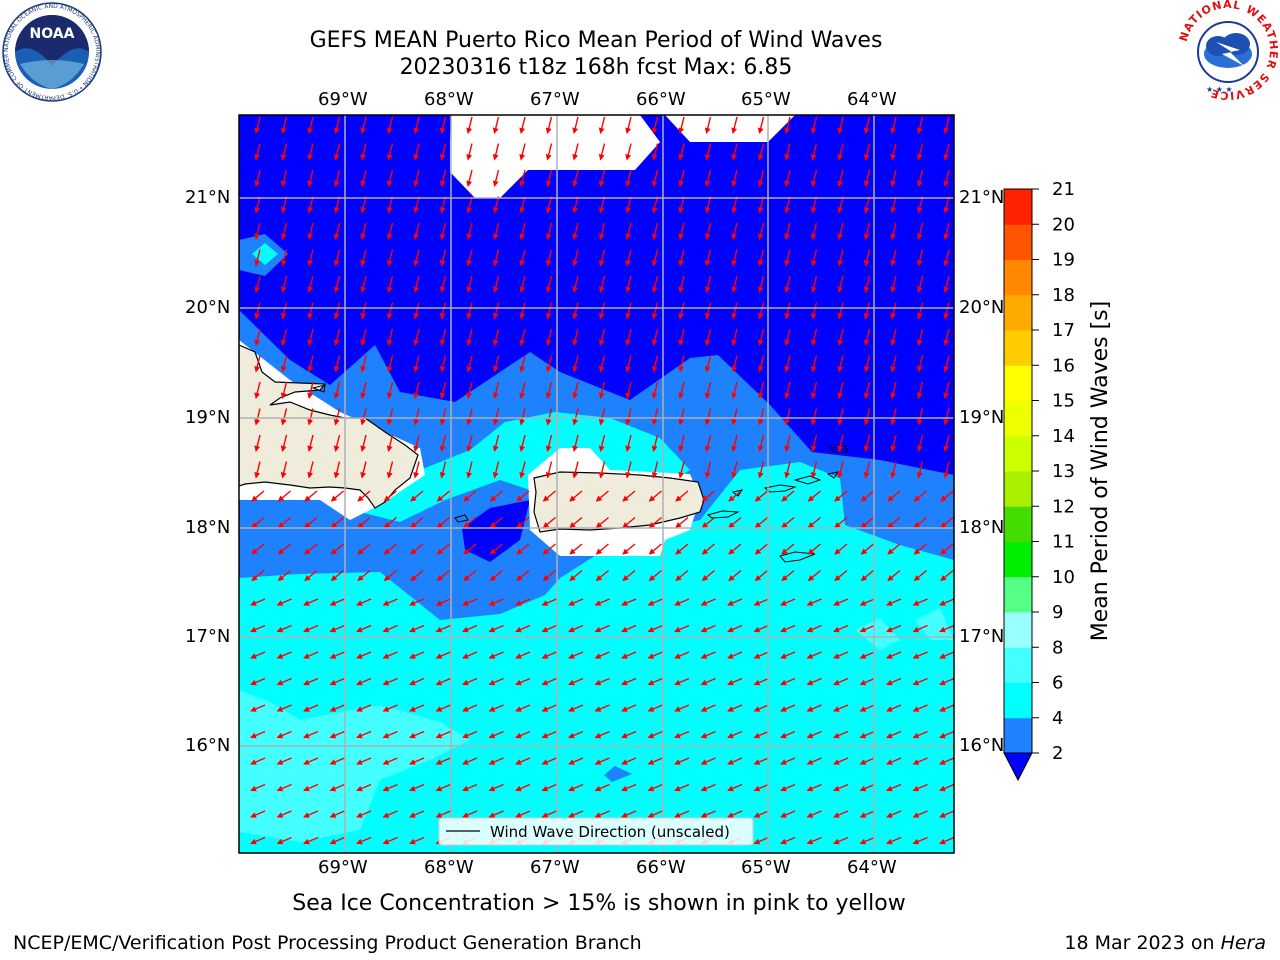 This screenshot has width=1280, height=960. What do you see at coordinates (780, 488) in the screenshot?
I see `island-st-thomas` at bounding box center [780, 488].